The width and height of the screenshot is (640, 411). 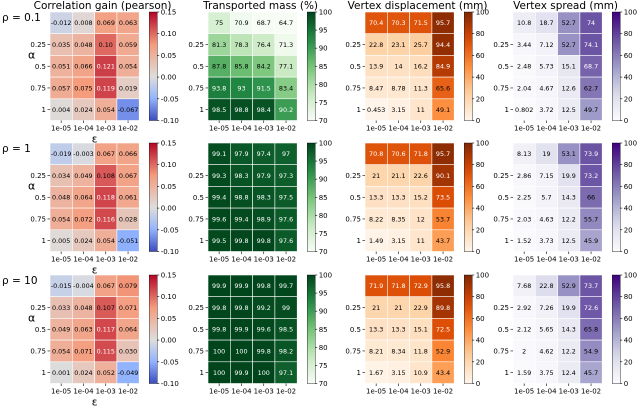 I want to click on cell-value: 5.73, so click(x=546, y=67).